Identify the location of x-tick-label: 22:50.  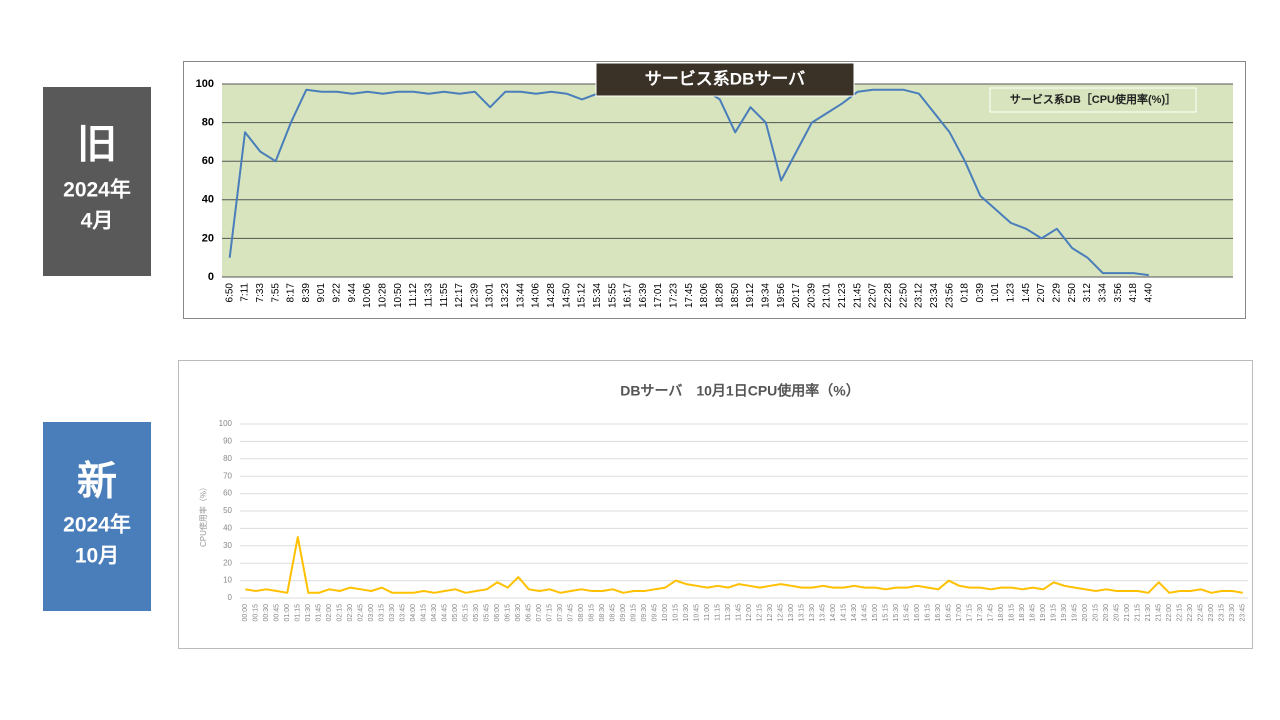
(903, 295).